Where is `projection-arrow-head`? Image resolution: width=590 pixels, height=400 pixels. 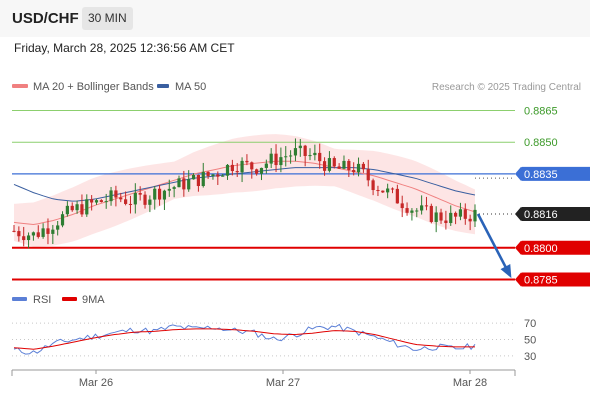 projection-arrow-head is located at coordinates (506, 271).